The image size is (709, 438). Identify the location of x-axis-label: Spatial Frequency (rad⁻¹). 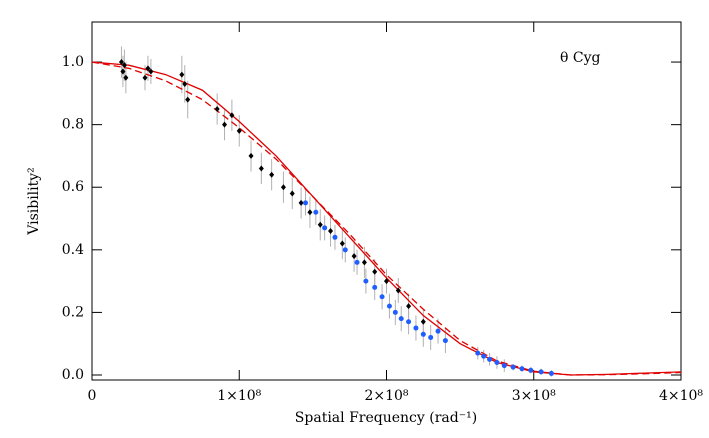
(386, 418).